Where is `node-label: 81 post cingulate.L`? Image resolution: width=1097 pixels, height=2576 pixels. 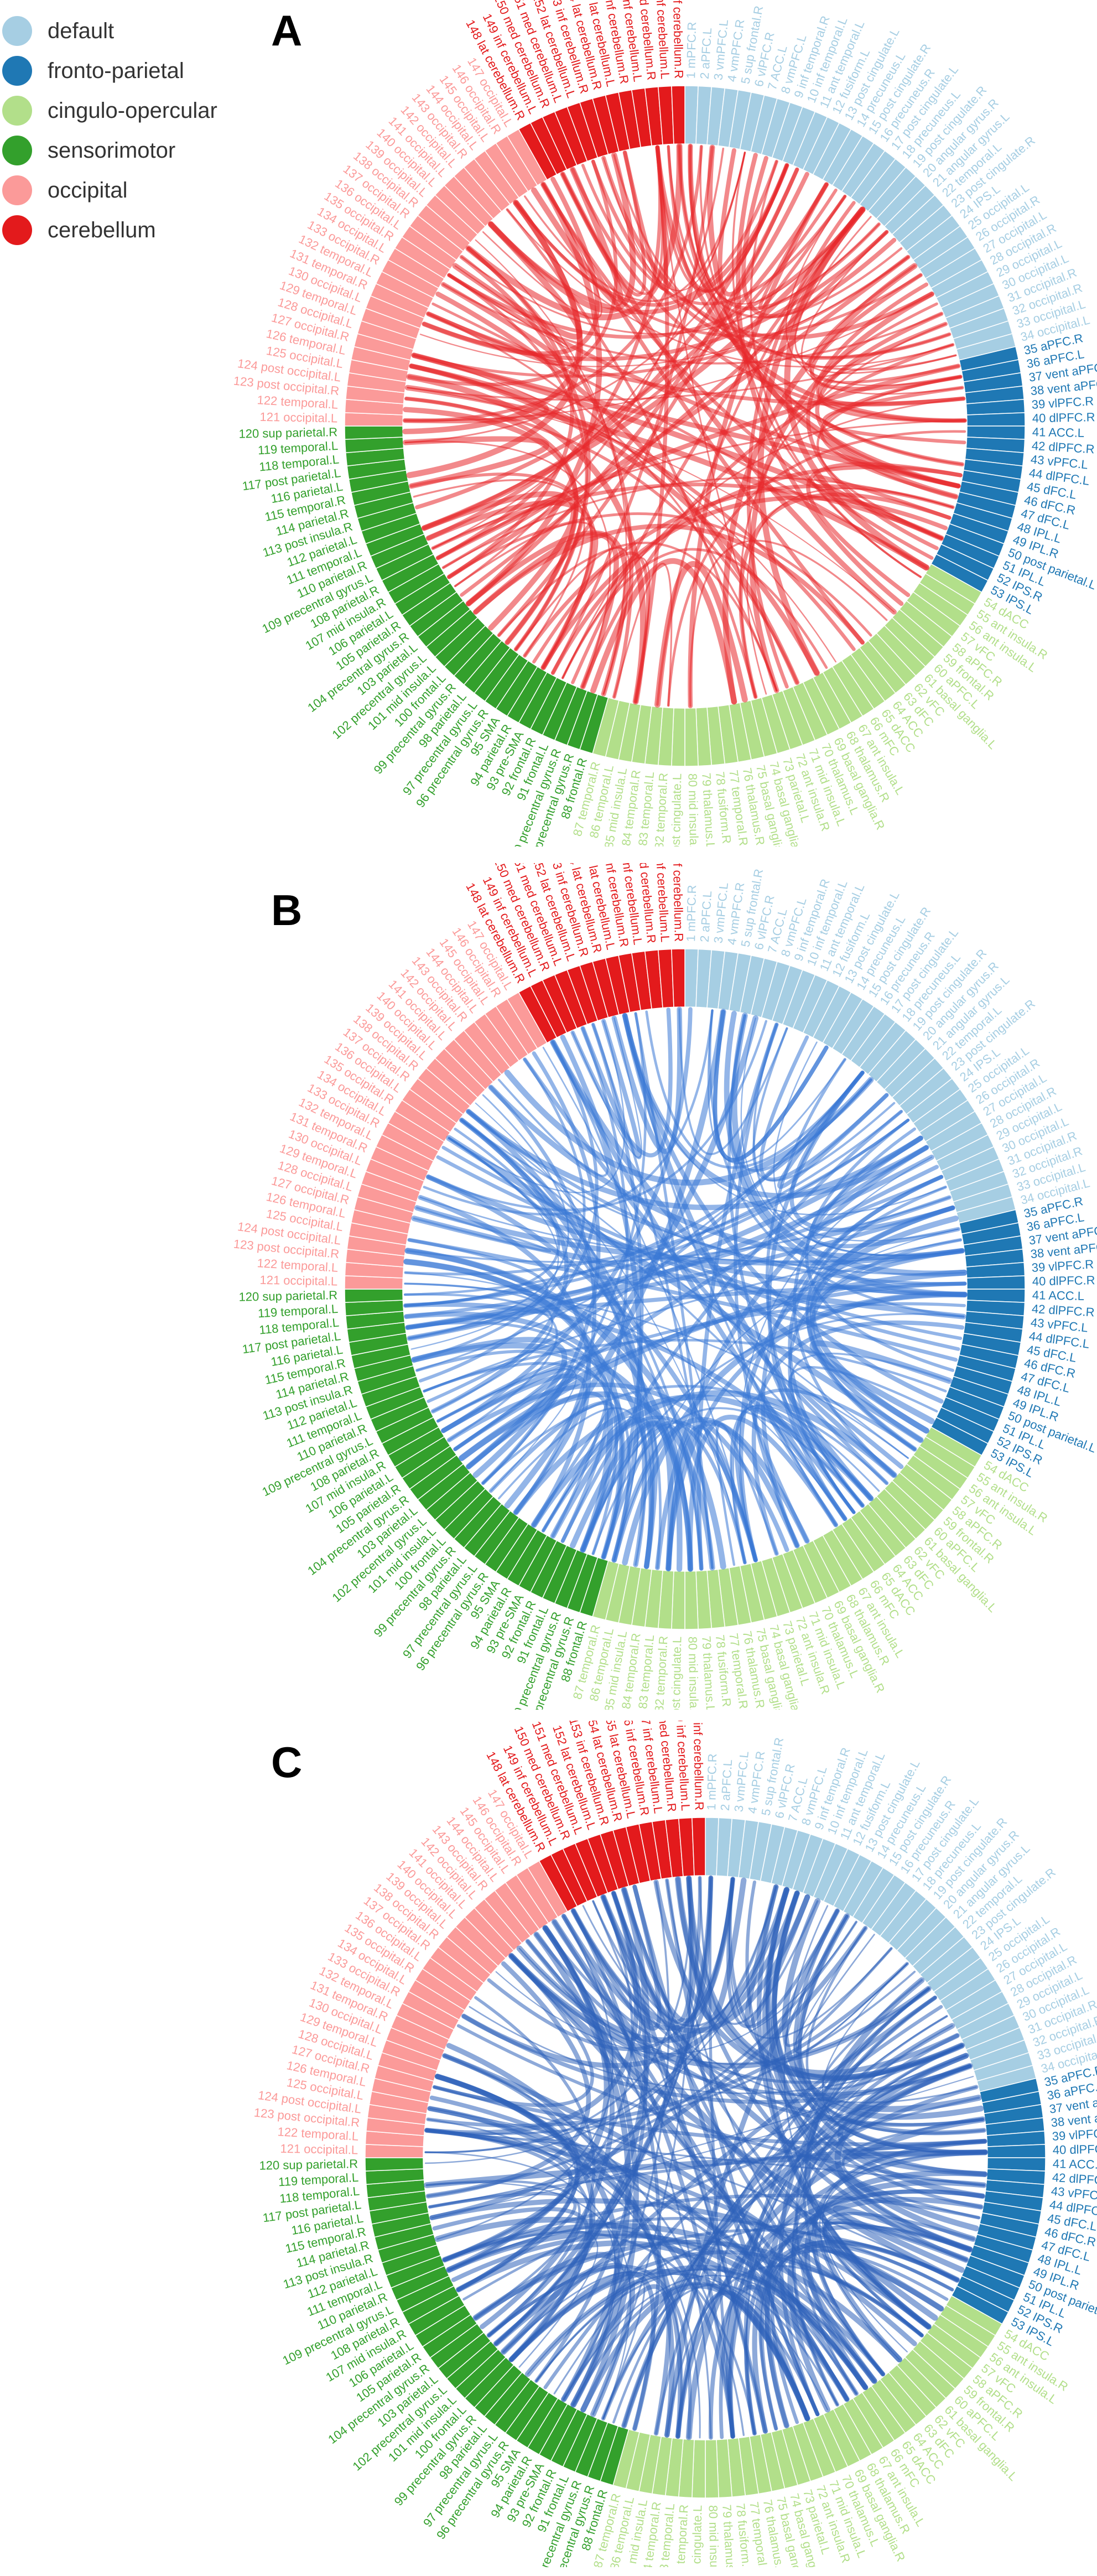
node-label: 81 post cingulate.L is located at coordinates (676, 1673).